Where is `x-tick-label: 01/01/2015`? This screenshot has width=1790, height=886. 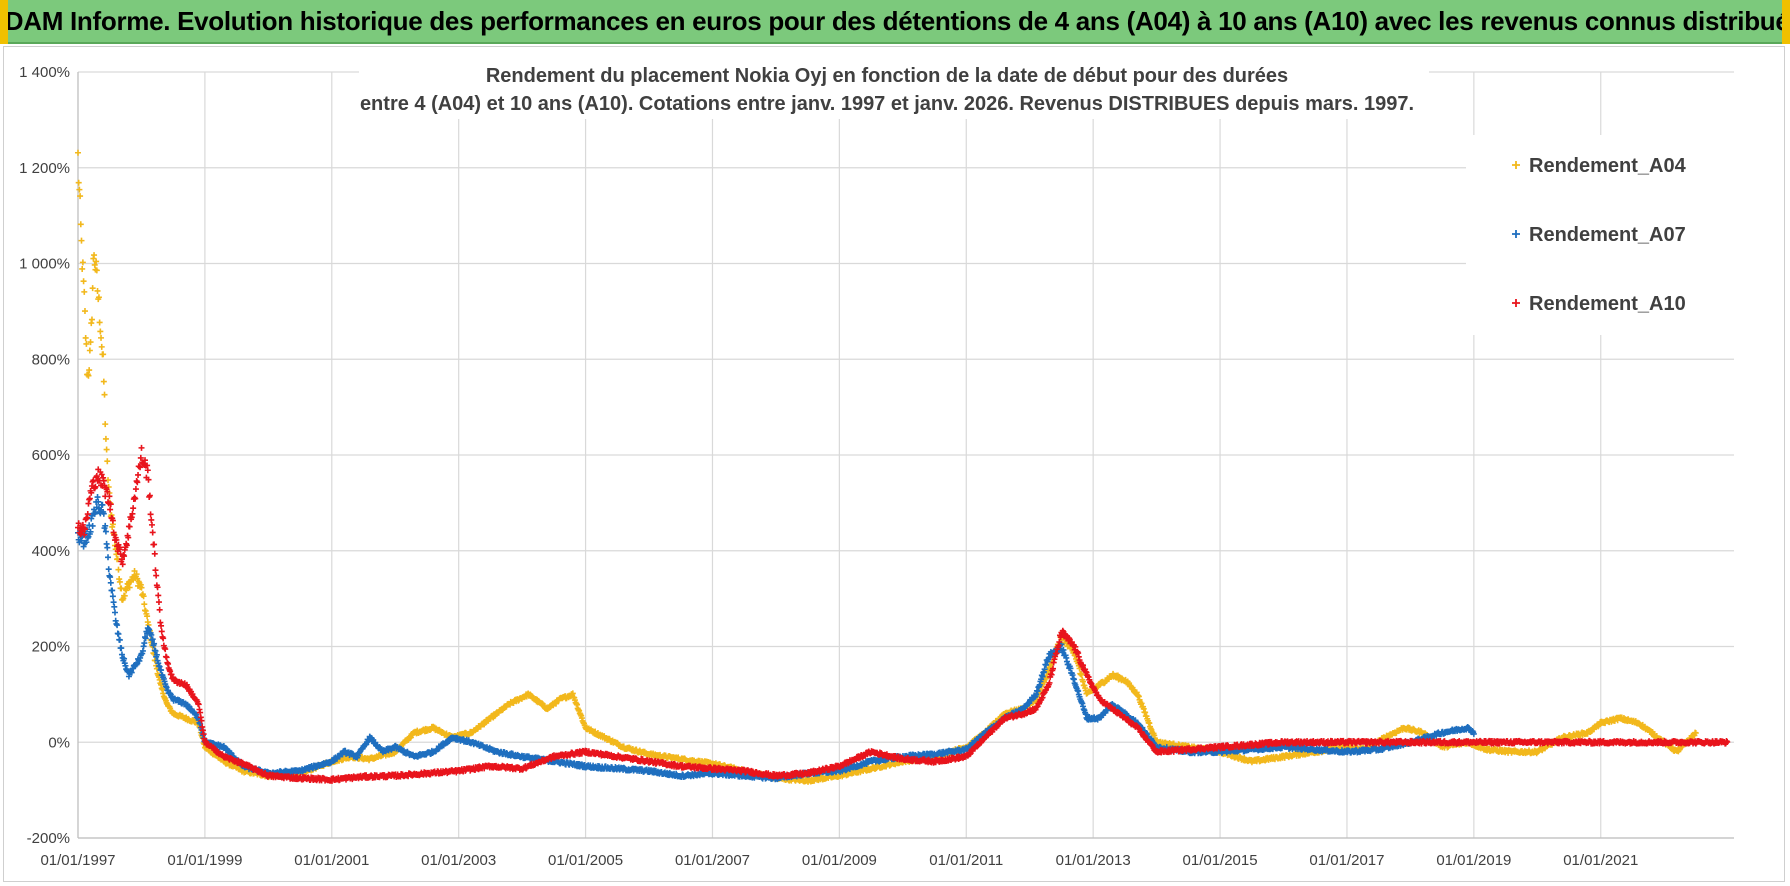 x-tick-label: 01/01/2015 is located at coordinates (1220, 860).